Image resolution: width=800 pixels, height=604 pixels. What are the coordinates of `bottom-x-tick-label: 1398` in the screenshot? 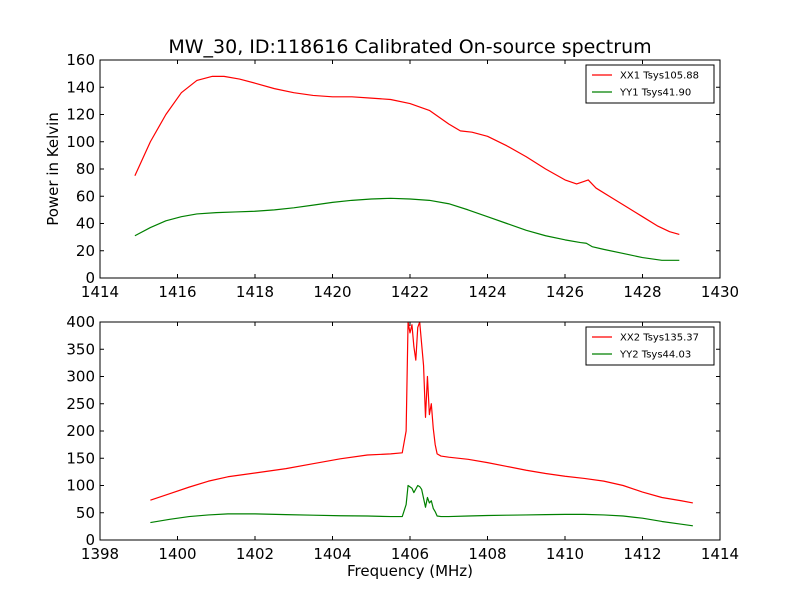 It's located at (100, 554).